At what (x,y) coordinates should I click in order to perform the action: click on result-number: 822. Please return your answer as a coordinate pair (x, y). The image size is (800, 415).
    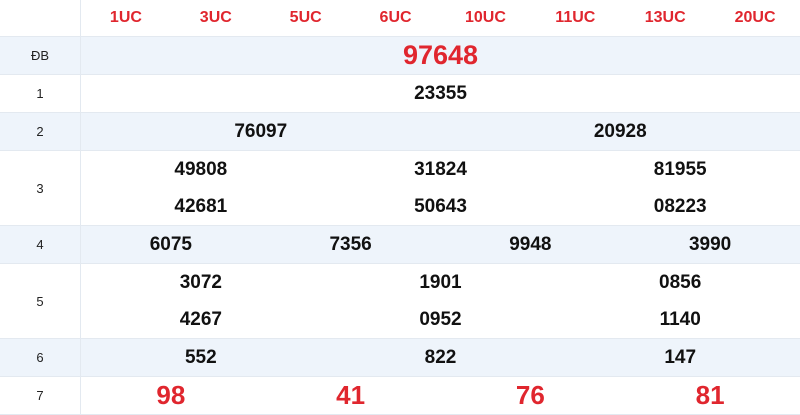
    Looking at the image, I should click on (441, 358).